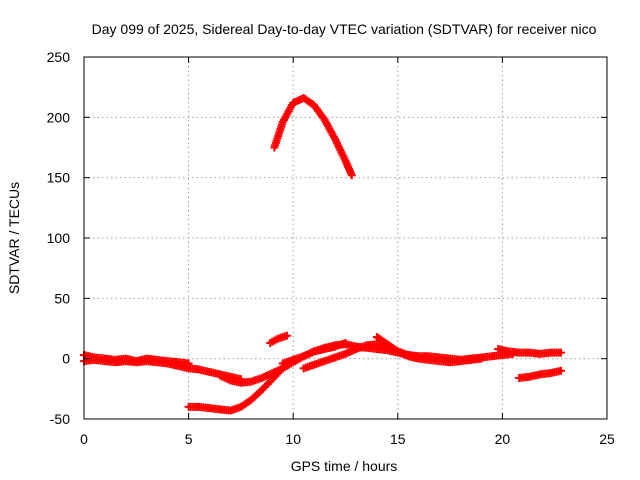  What do you see at coordinates (293, 439) in the screenshot?
I see `x-tick-label: 10` at bounding box center [293, 439].